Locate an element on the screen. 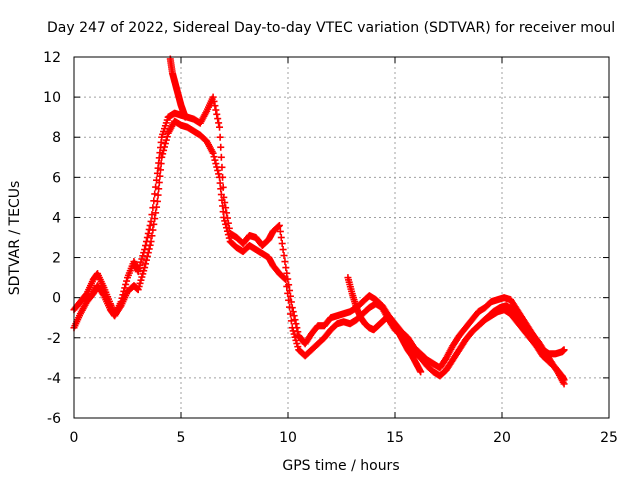 Image resolution: width=640 pixels, height=480 pixels. y-tick-label: 8 is located at coordinates (56, 138).